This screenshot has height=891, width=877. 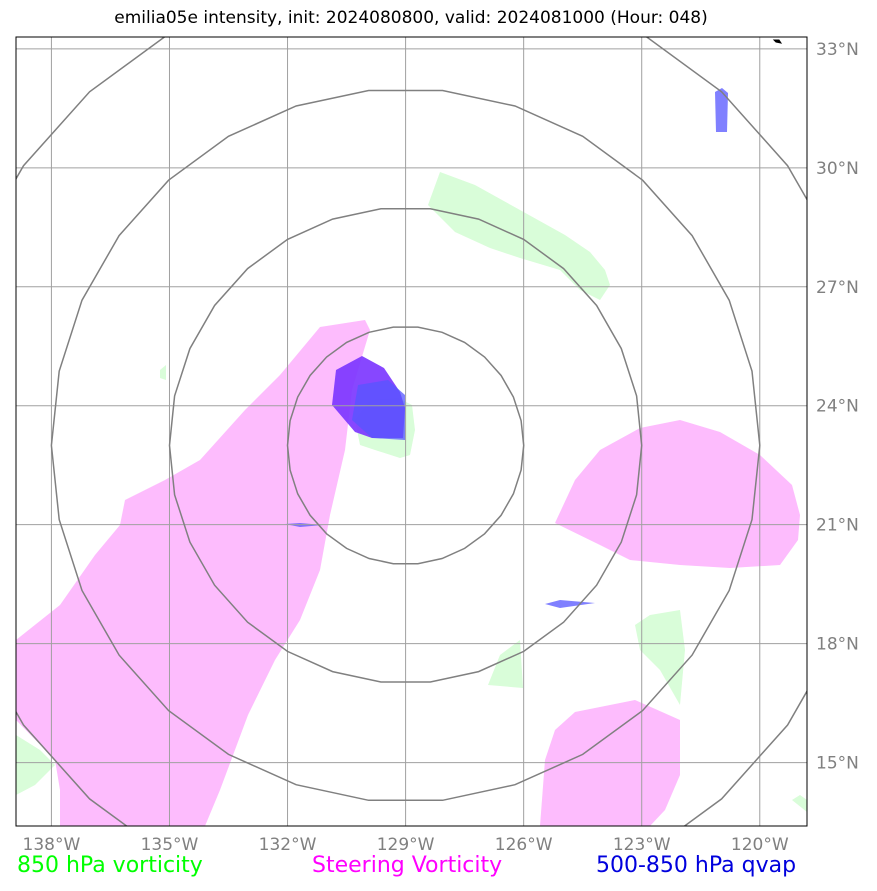 I want to click on vorticity-850-area-small, so click(x=163, y=372).